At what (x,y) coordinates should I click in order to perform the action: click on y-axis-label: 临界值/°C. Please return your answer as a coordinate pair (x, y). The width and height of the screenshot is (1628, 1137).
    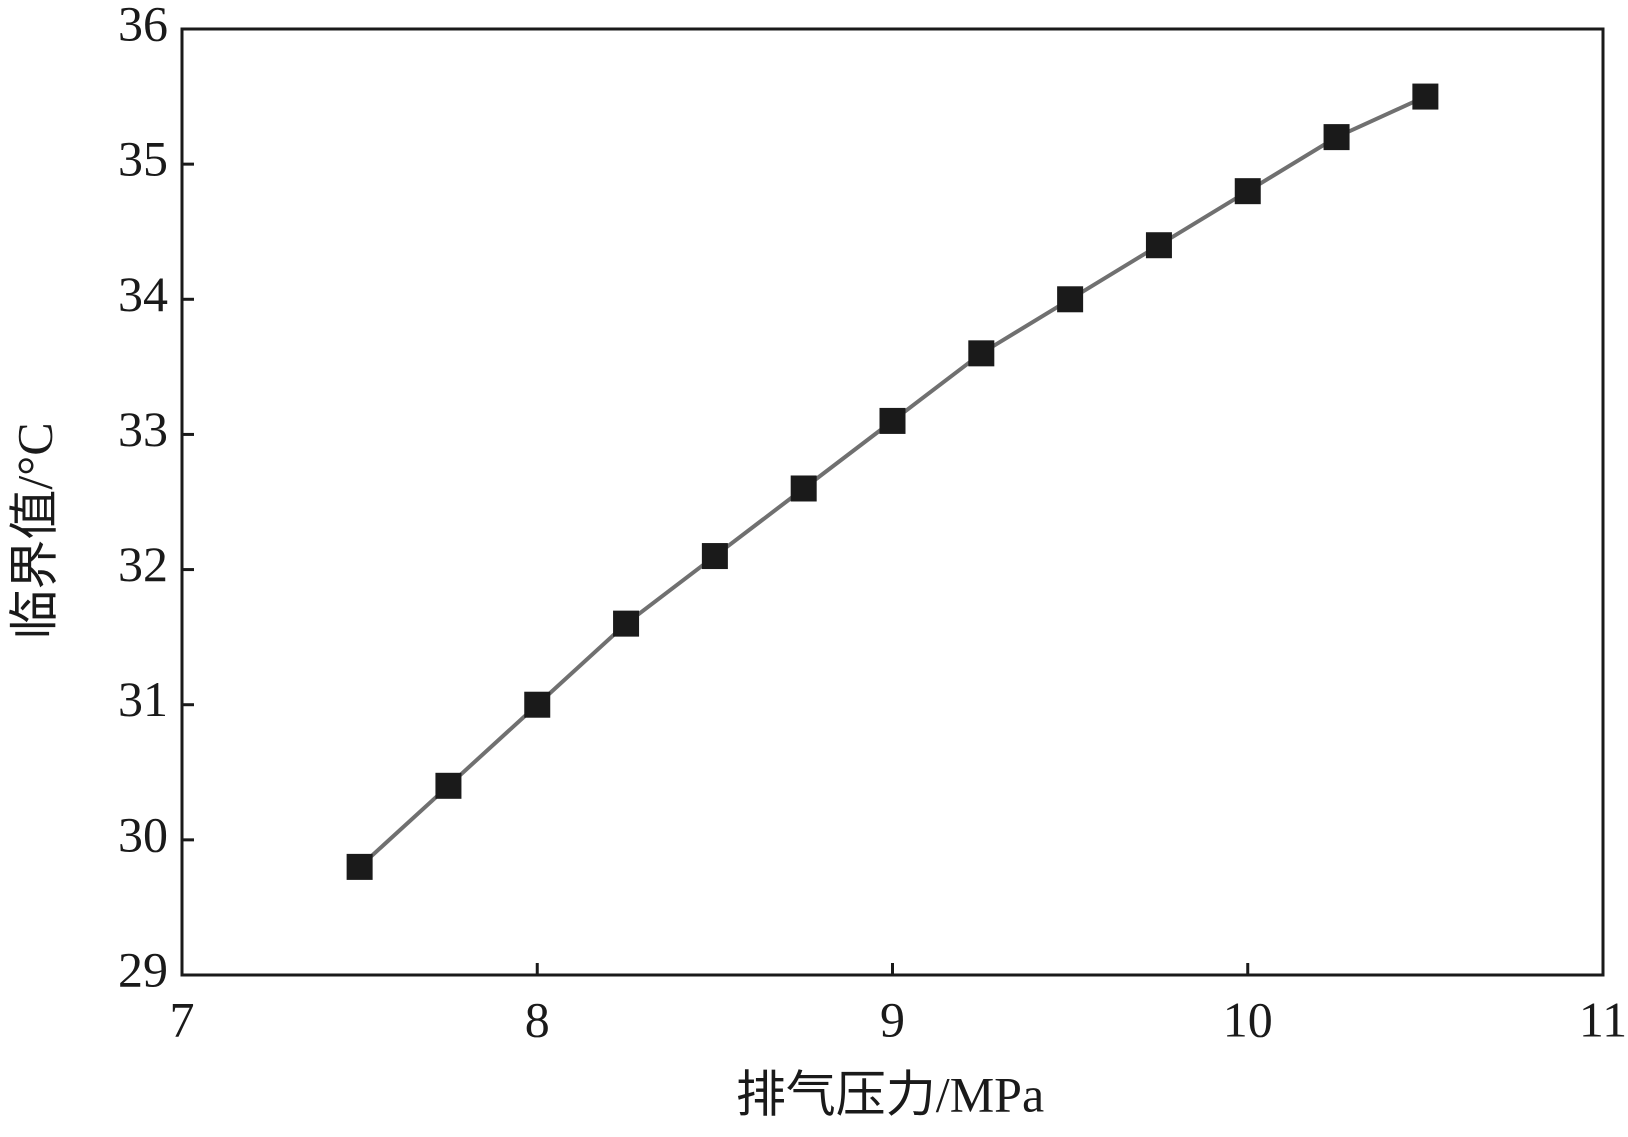
    Looking at the image, I should click on (34, 530).